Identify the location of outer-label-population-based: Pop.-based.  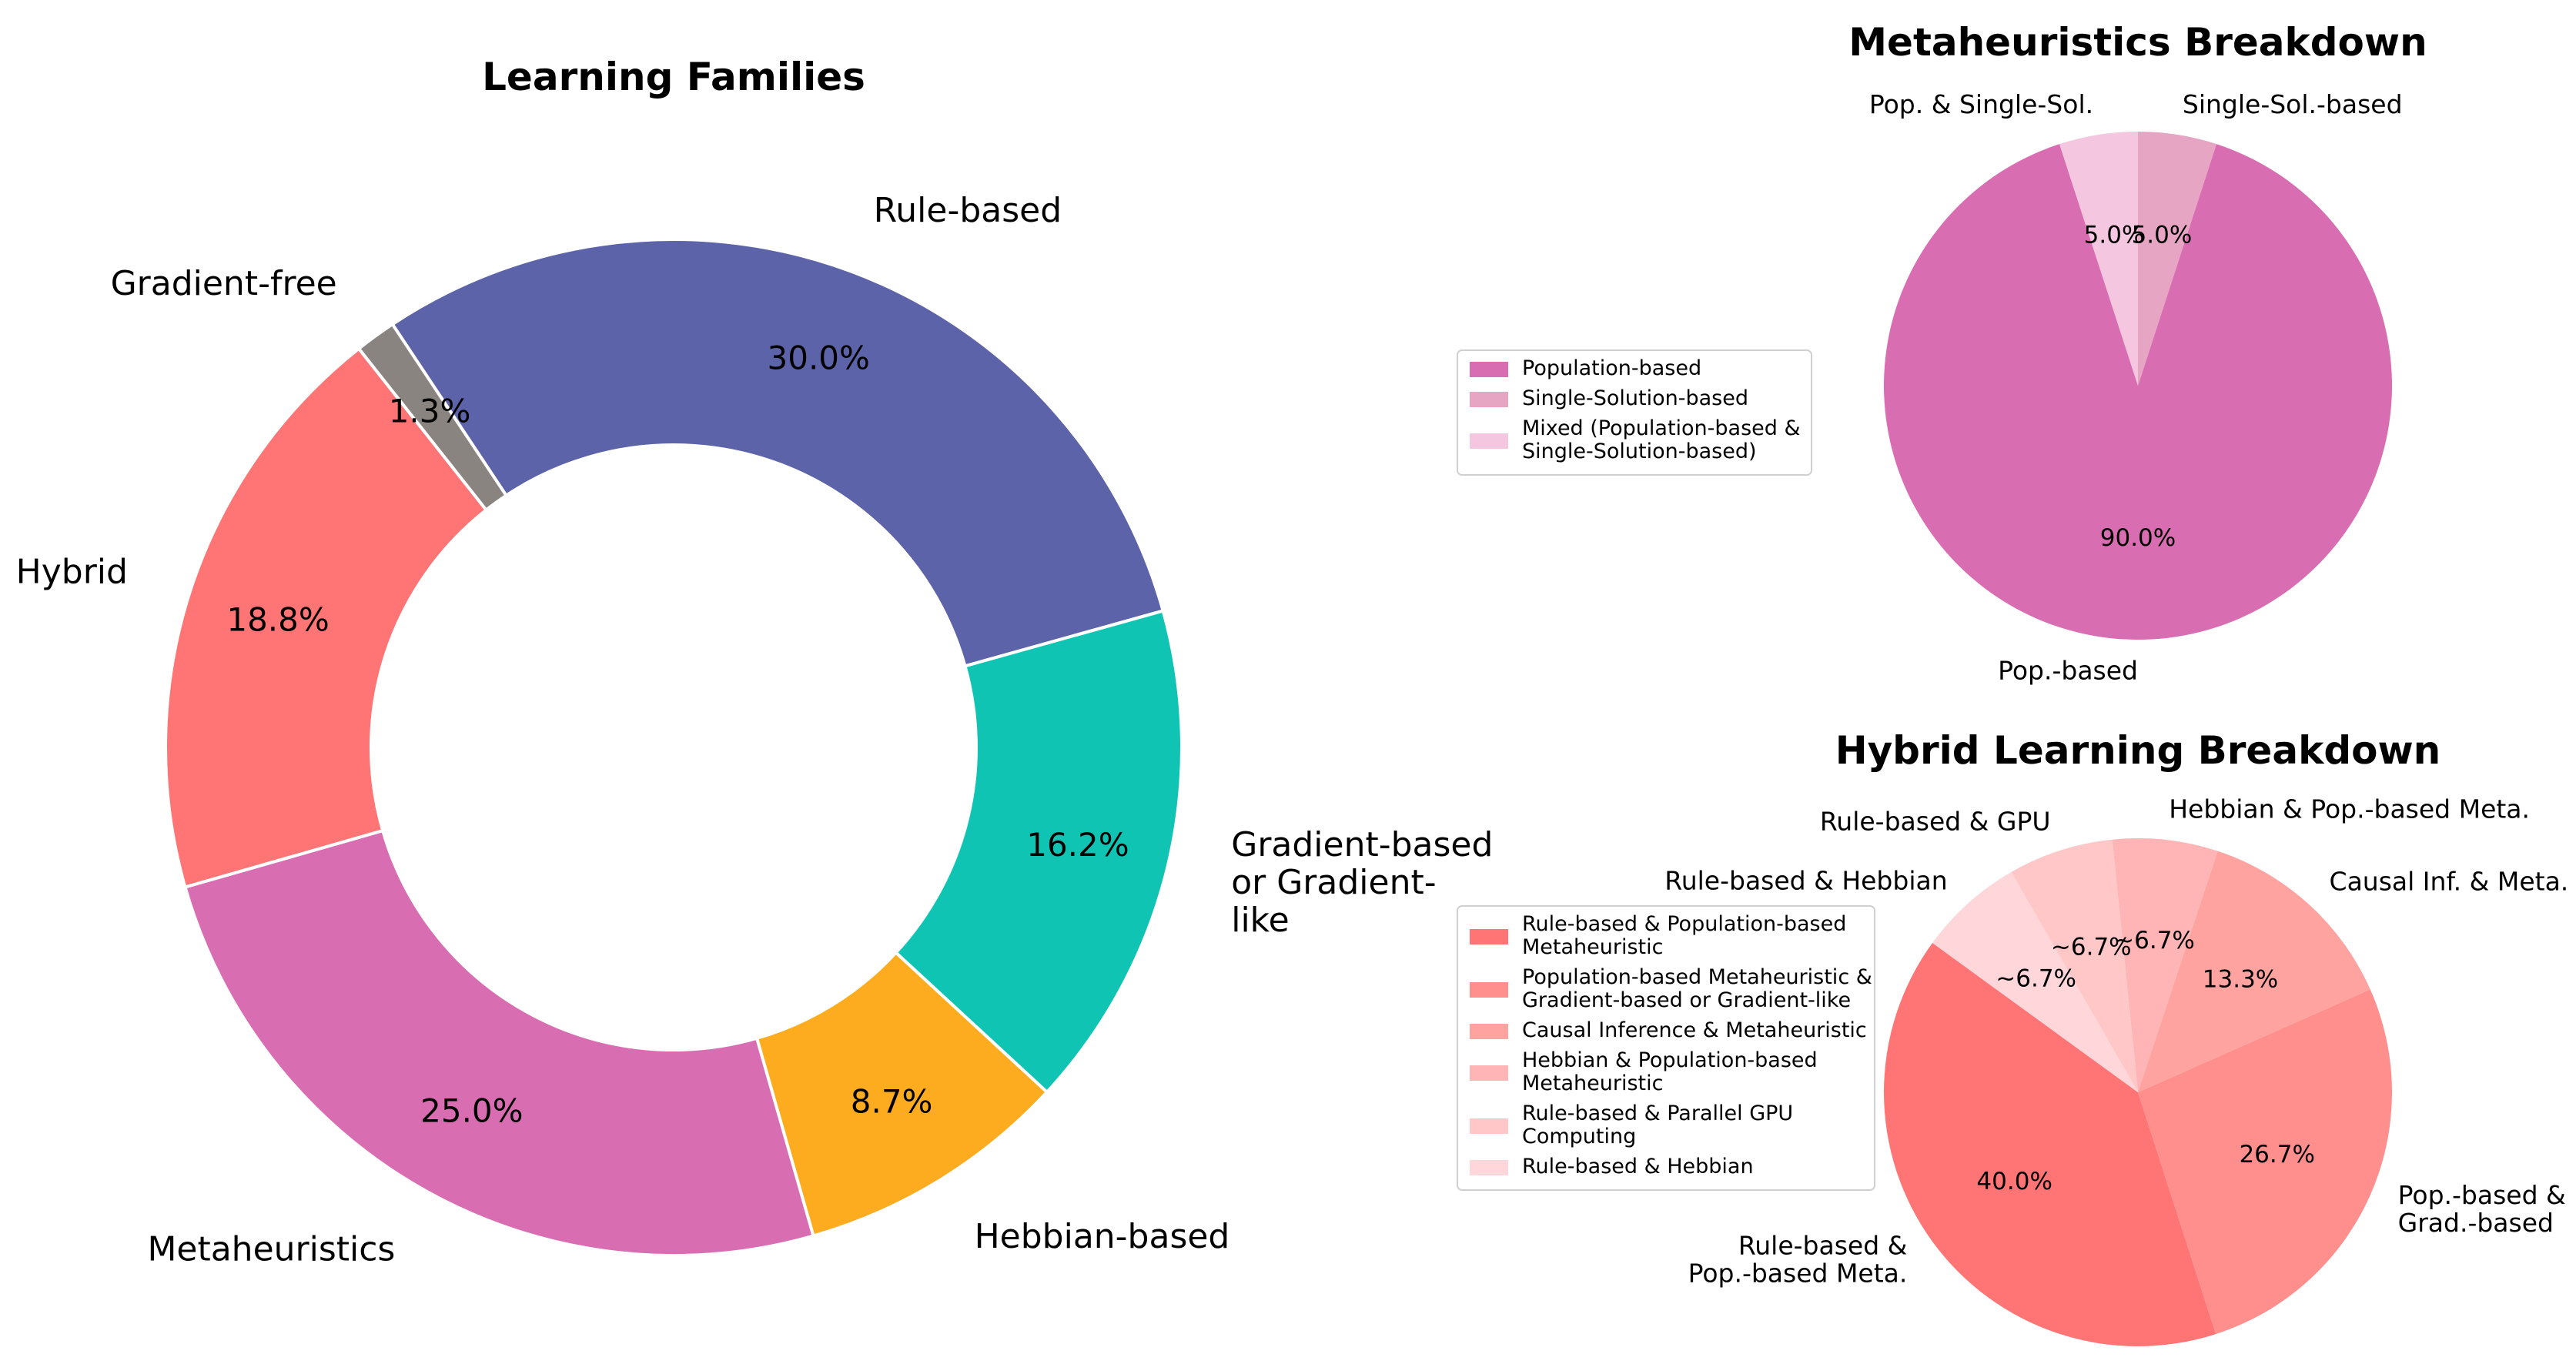
(2068, 671).